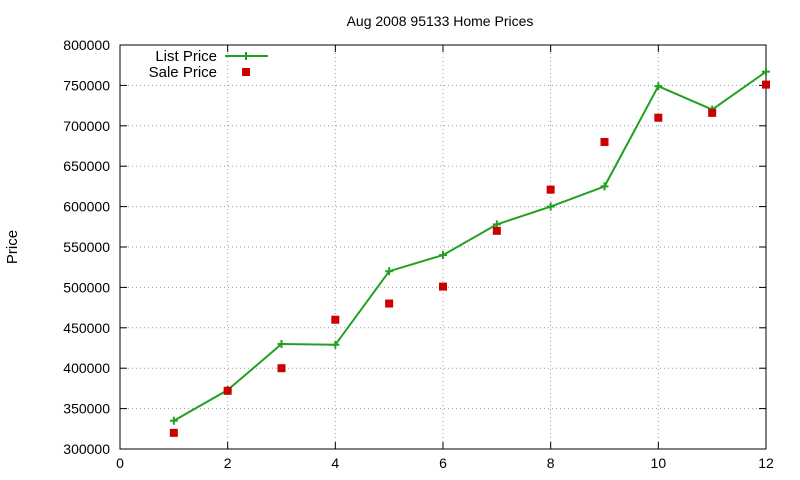  I want to click on y-tick-label: 600000, so click(86, 207).